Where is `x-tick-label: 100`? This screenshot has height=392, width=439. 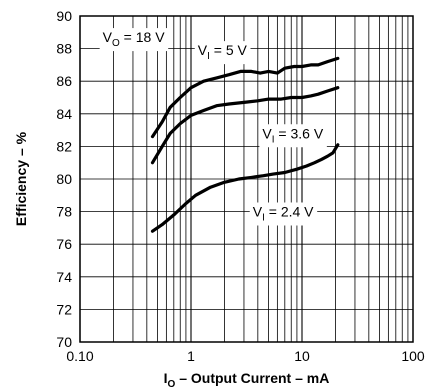 x-tick-label: 100 is located at coordinates (413, 356).